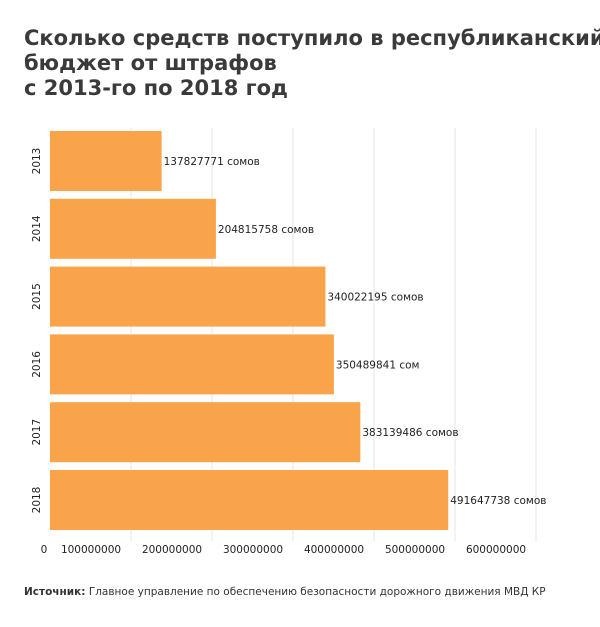 This screenshot has width=600, height=627. I want to click on bar-2017, so click(205, 432).